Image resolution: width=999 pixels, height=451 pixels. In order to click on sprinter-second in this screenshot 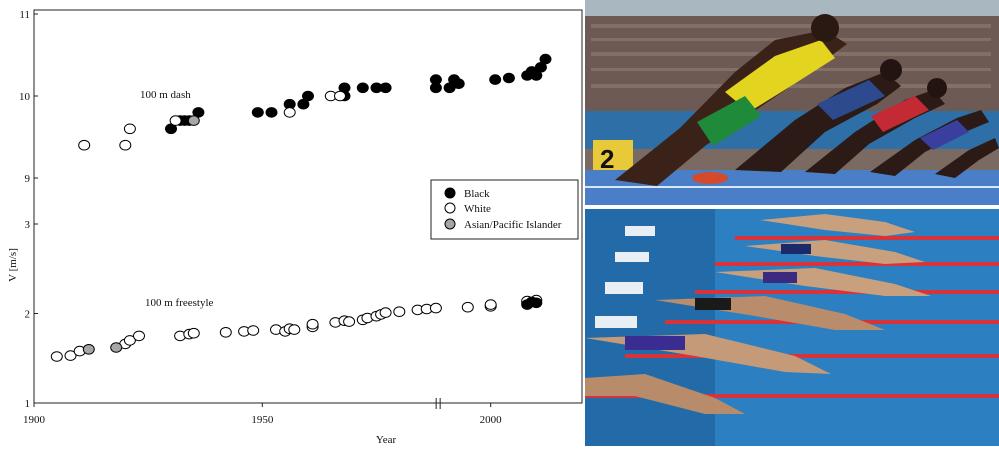, I will do `click(818, 115)`.